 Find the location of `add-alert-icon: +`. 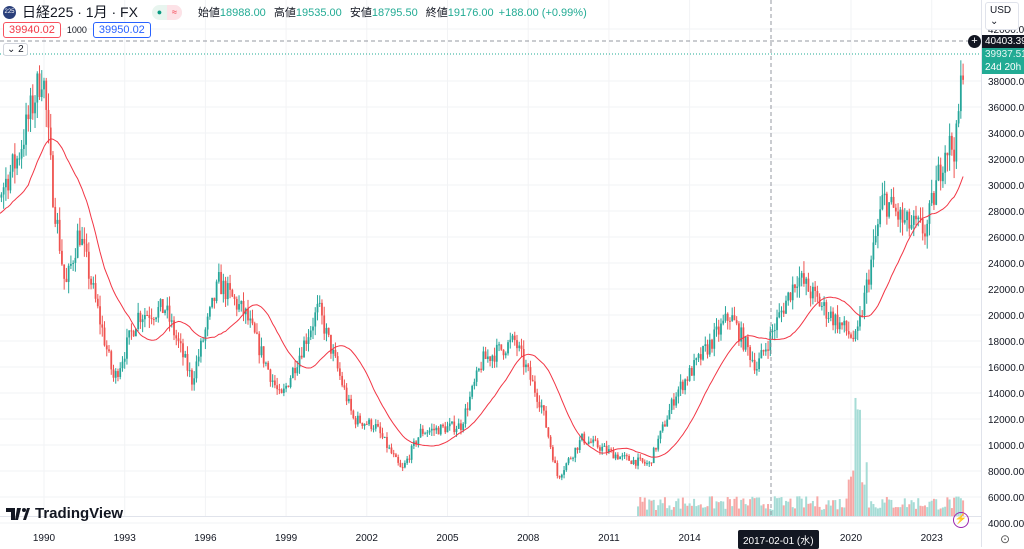

add-alert-icon: + is located at coordinates (974, 41).